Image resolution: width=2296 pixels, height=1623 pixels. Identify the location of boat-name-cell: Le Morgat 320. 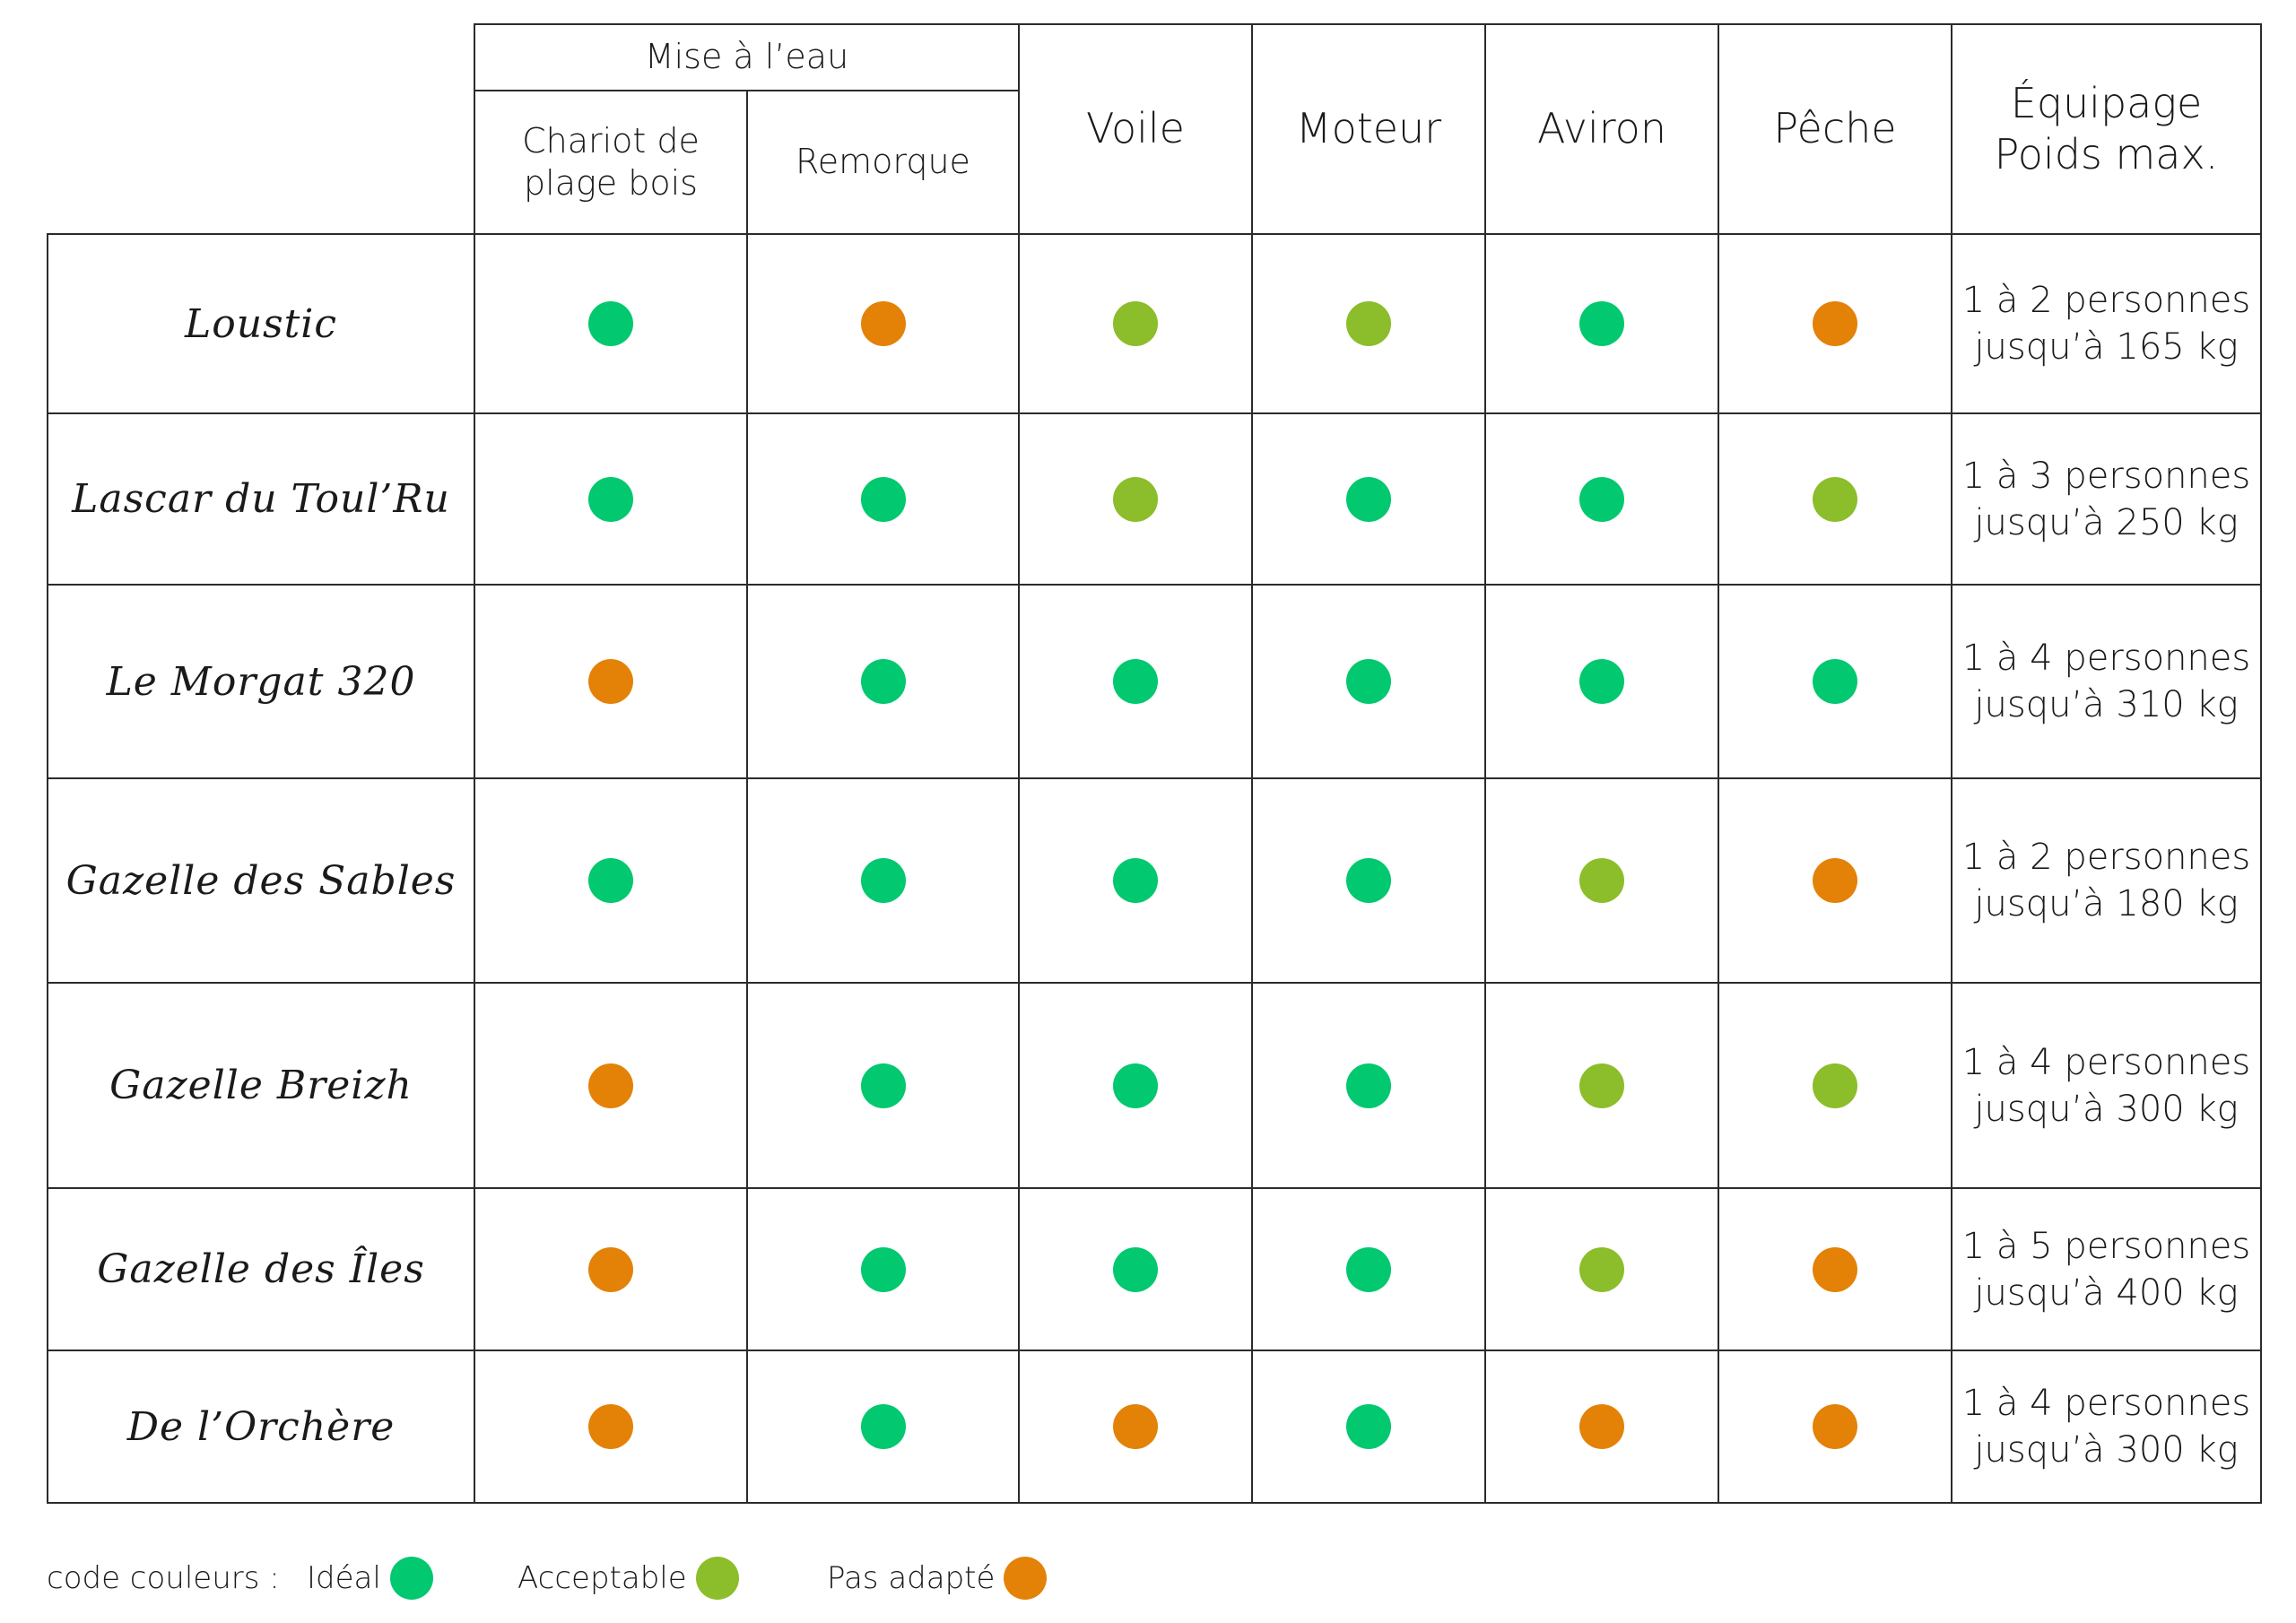
(261, 681).